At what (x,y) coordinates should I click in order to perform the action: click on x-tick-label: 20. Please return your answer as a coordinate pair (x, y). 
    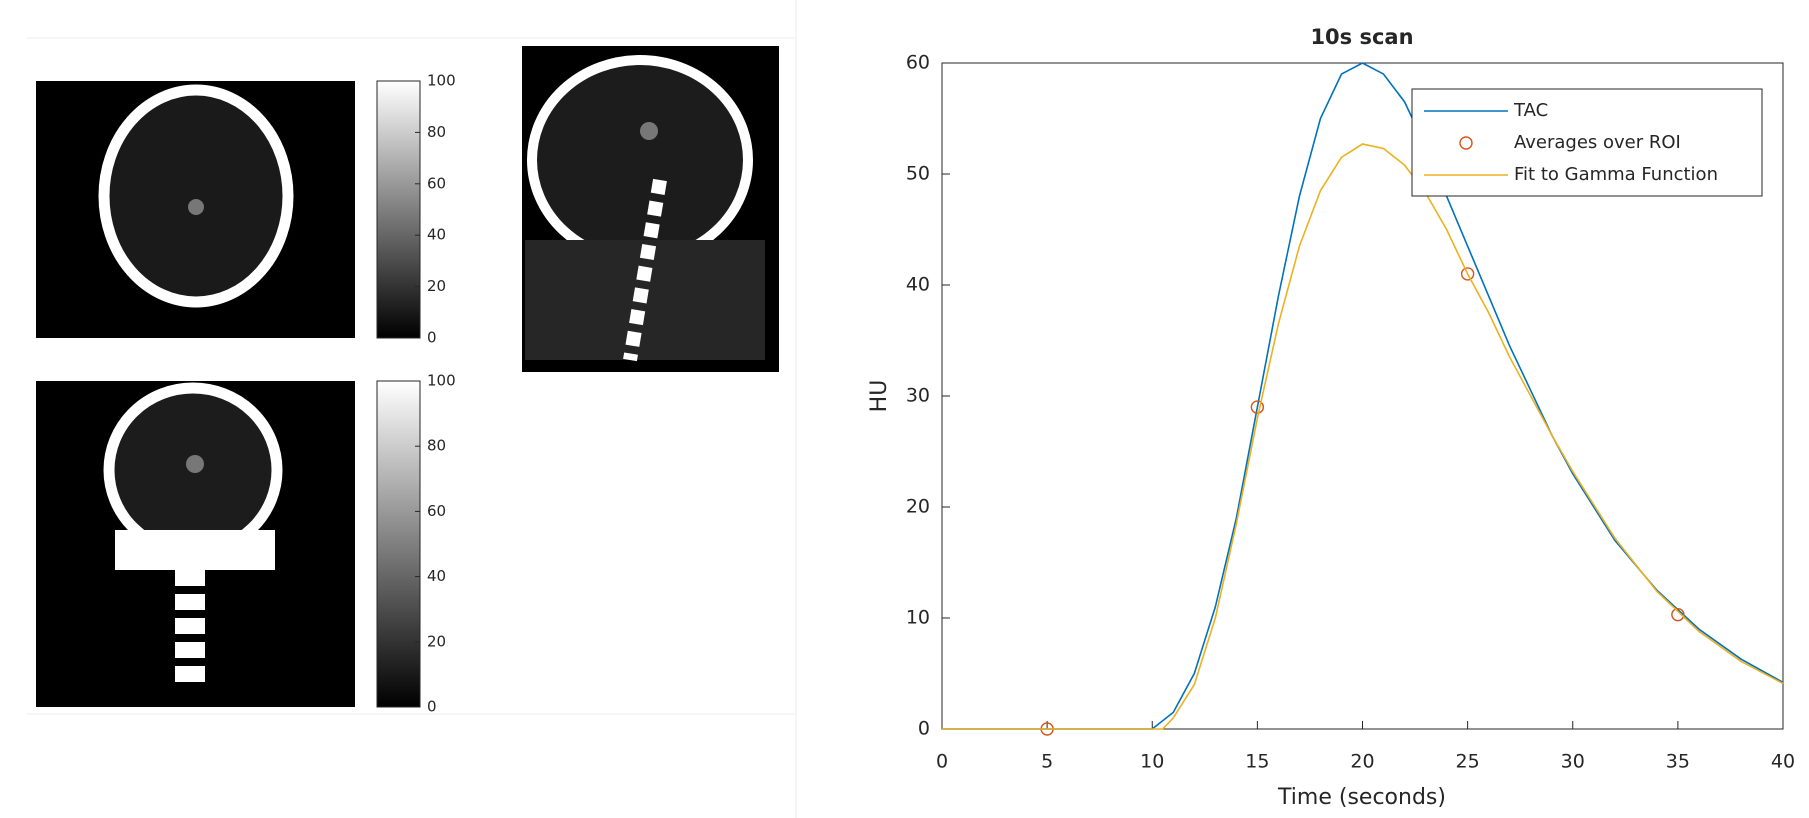
    Looking at the image, I should click on (1362, 762).